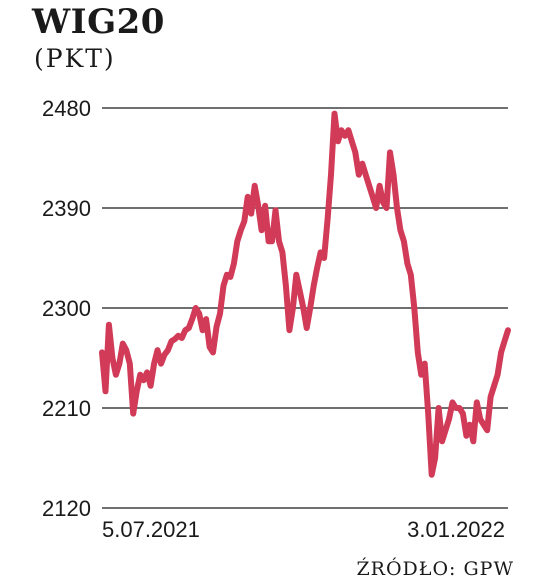 This screenshot has height=584, width=536. What do you see at coordinates (435, 569) in the screenshot?
I see `source-note: ŹRÓDŁO: GPW` at bounding box center [435, 569].